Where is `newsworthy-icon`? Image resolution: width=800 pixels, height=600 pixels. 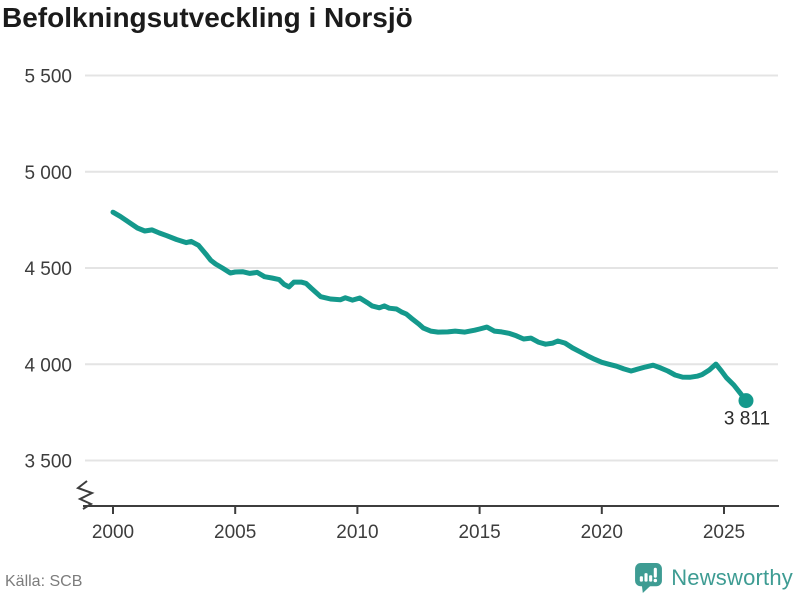
newsworthy-icon is located at coordinates (649, 578).